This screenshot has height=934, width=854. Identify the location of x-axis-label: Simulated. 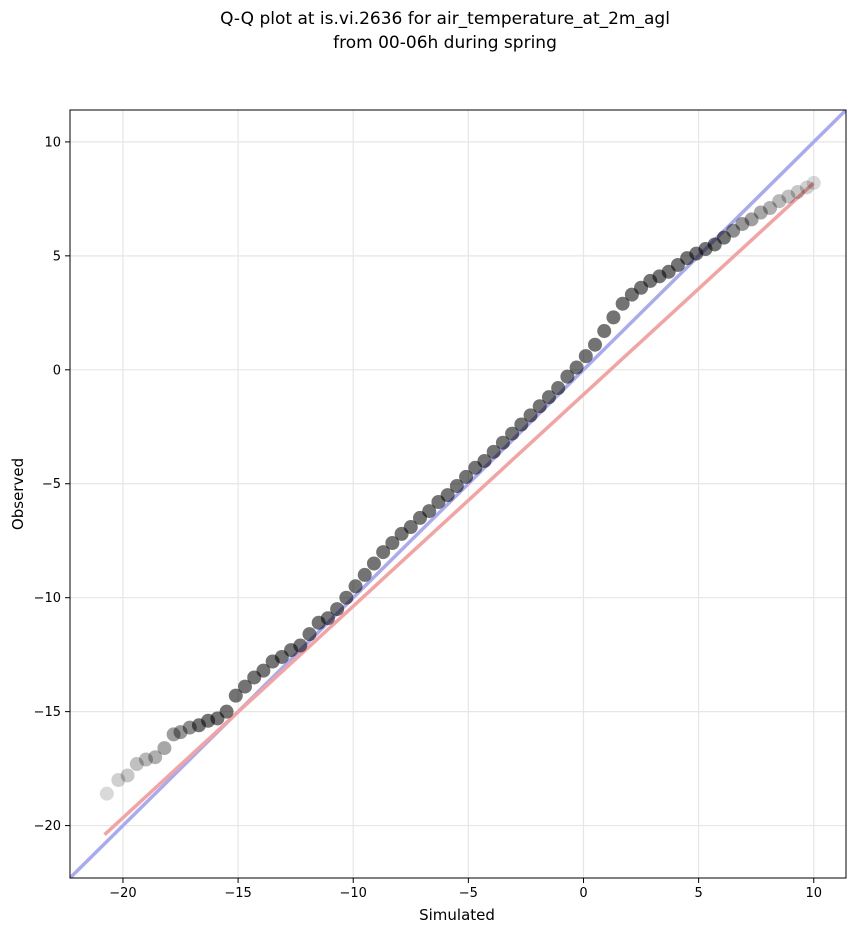
(457, 915).